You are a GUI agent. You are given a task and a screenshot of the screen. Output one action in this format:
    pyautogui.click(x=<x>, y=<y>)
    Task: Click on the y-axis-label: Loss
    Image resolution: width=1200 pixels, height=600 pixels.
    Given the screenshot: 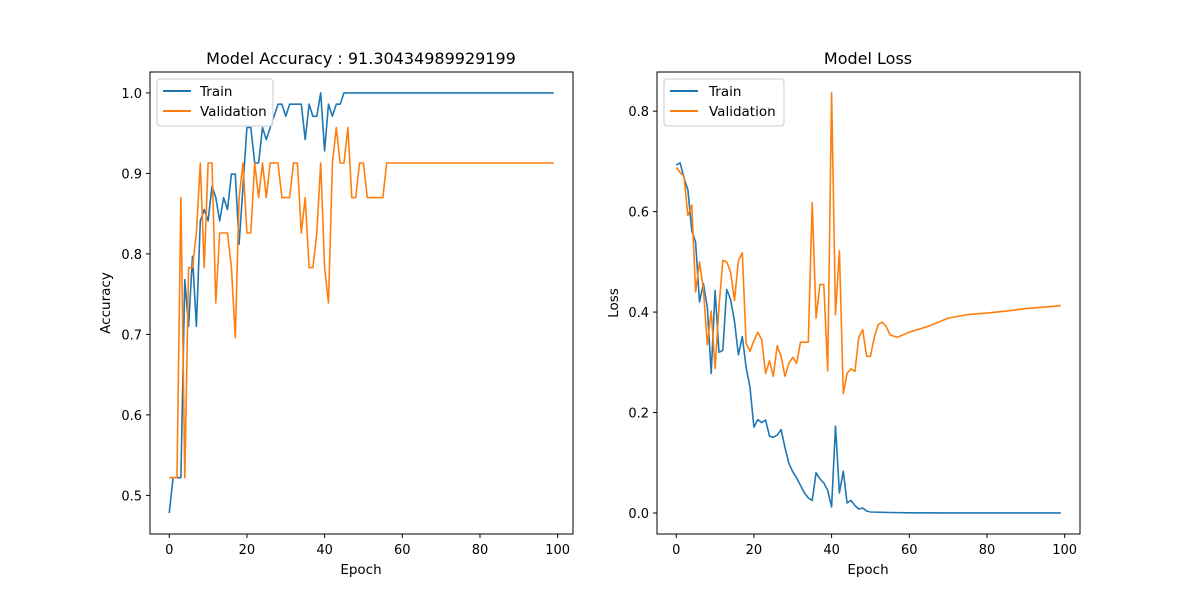 What is the action you would take?
    pyautogui.click(x=614, y=303)
    